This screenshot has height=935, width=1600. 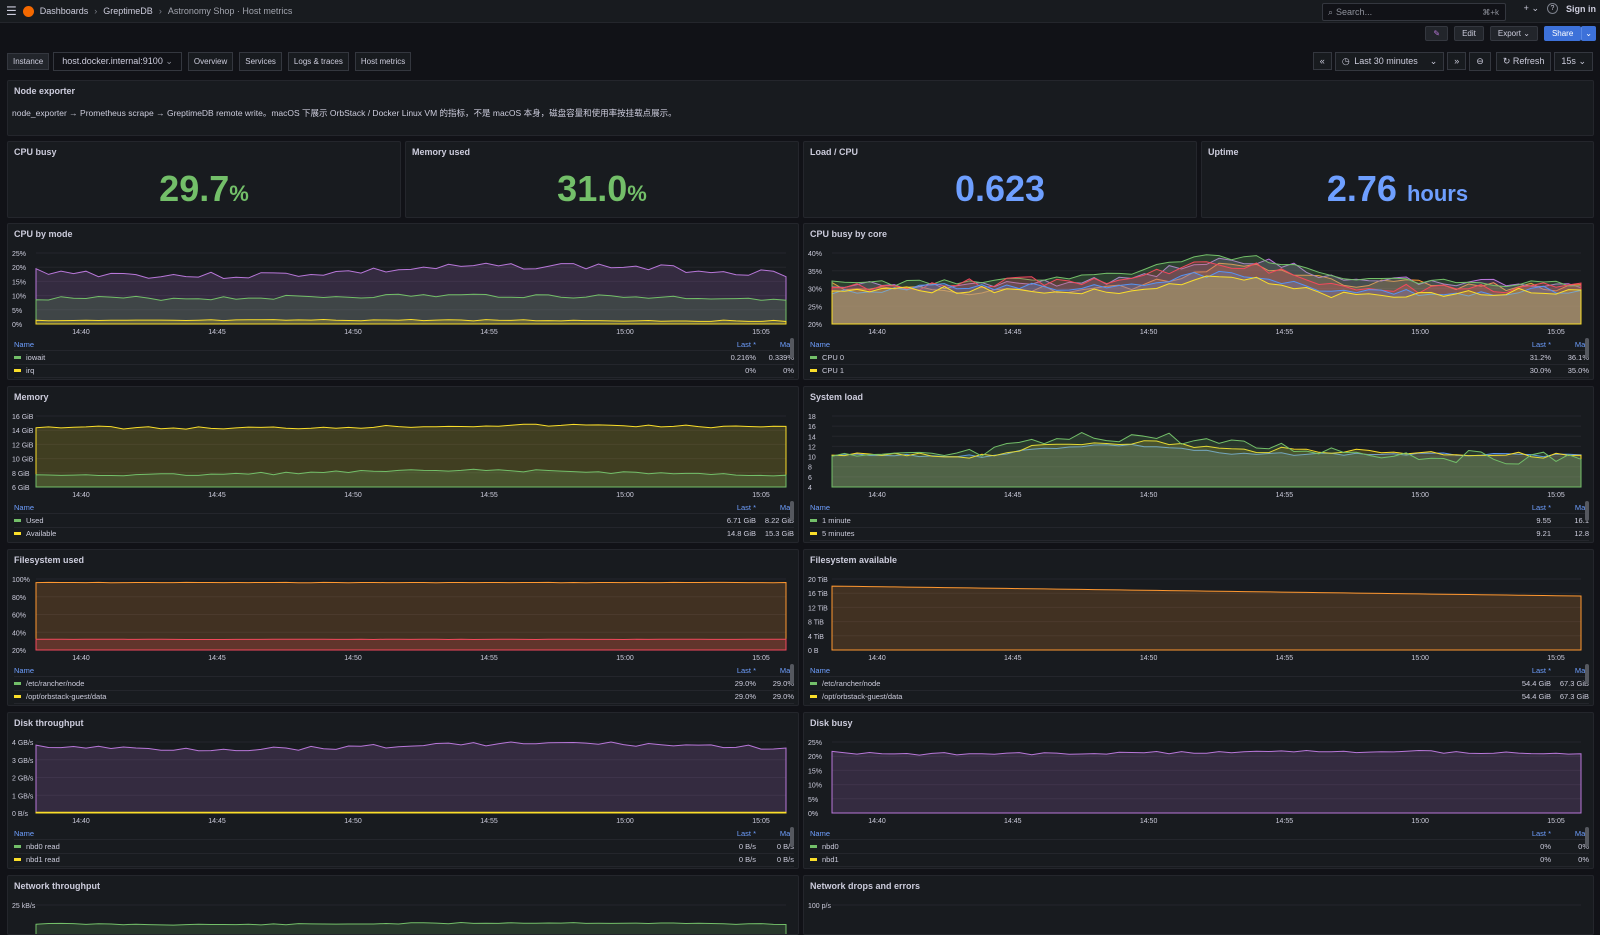 I want to click on share-dropdown-button: ⌄, so click(x=1588, y=33).